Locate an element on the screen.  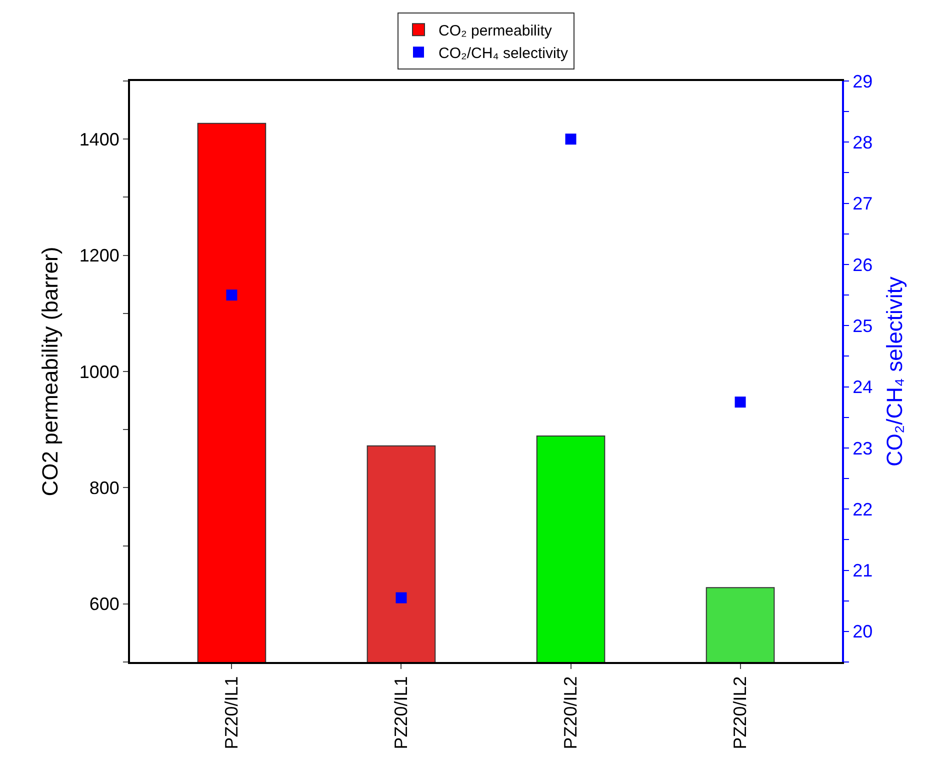
y-tick-label: 1200 is located at coordinates (99, 256).